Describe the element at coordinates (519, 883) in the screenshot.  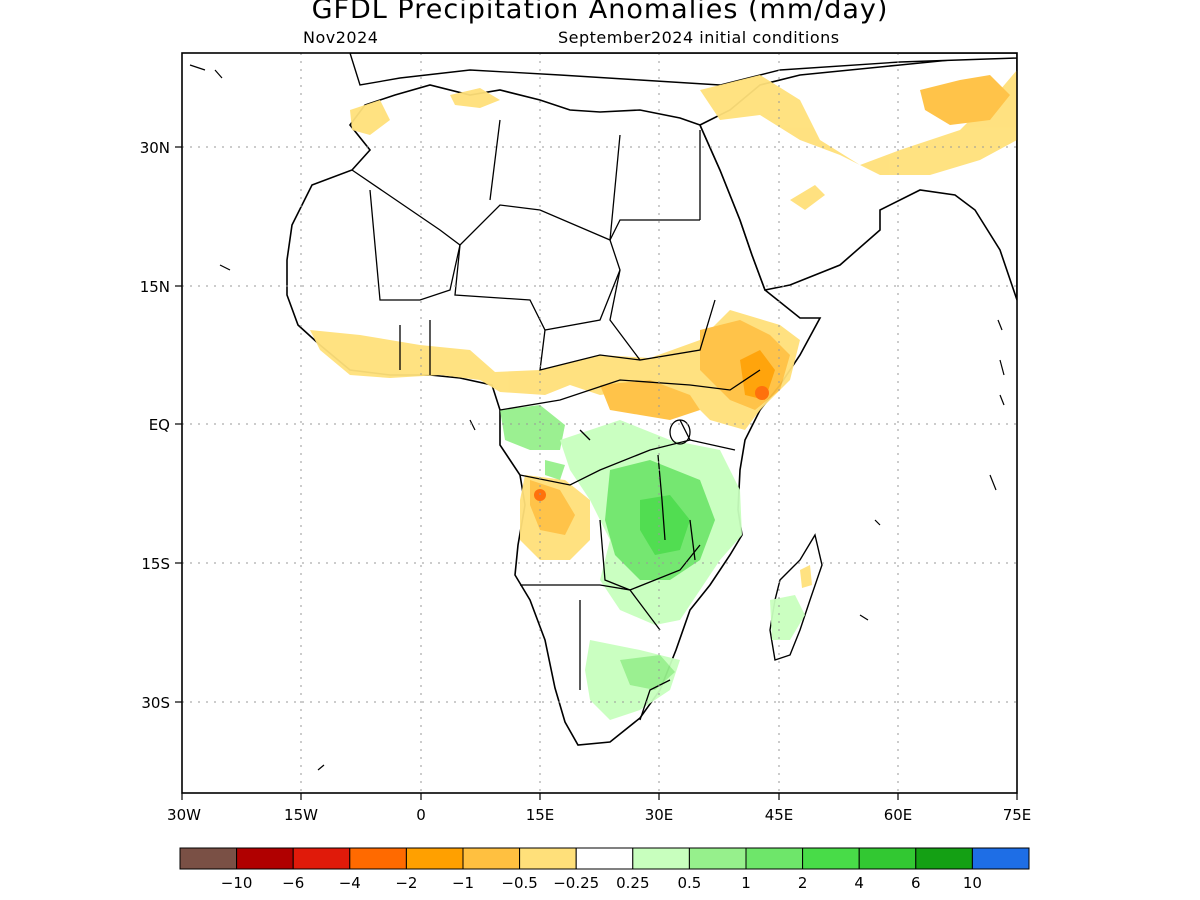
I see `colorbar-label: −0.5` at that location.